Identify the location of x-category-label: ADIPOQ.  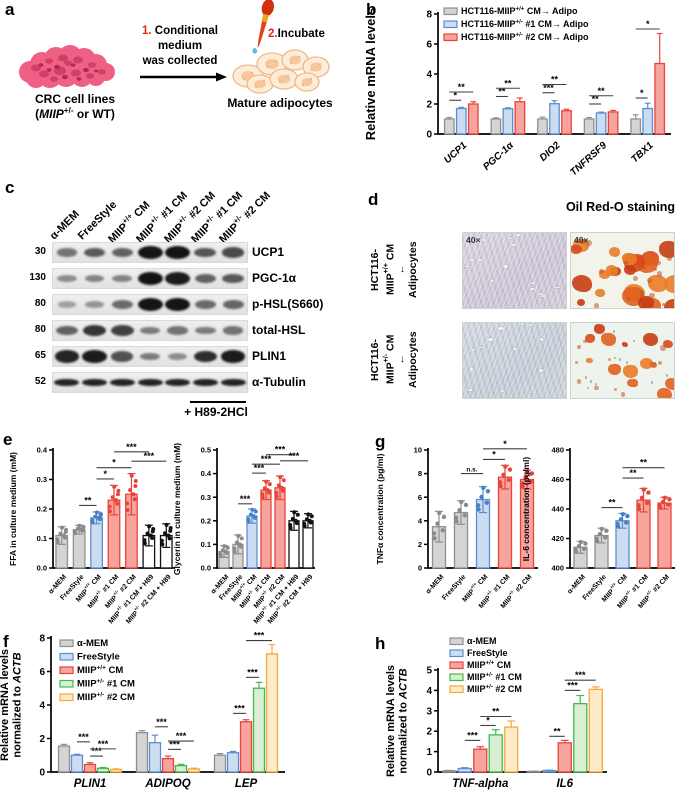
(167, 784).